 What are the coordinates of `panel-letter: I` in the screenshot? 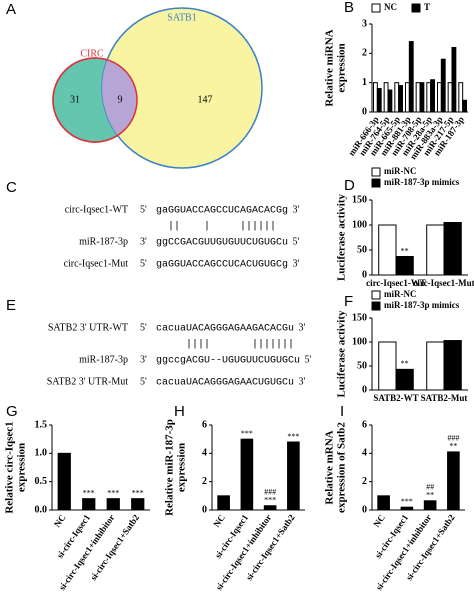 It's located at (342, 411).